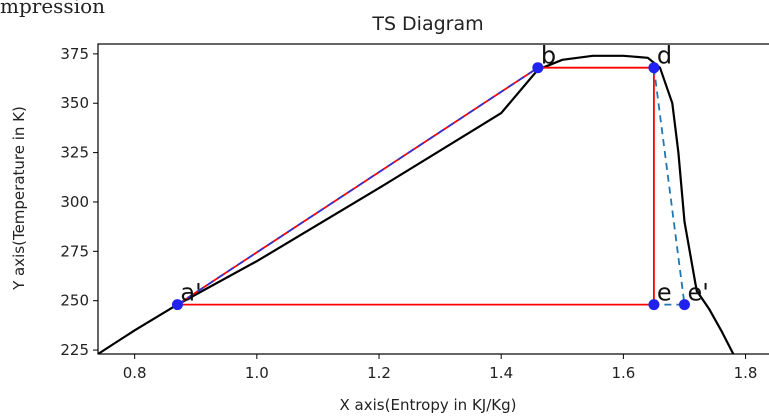 The height and width of the screenshot is (417, 769). Describe the element at coordinates (74, 251) in the screenshot. I see `y-tick-label: 275` at that location.